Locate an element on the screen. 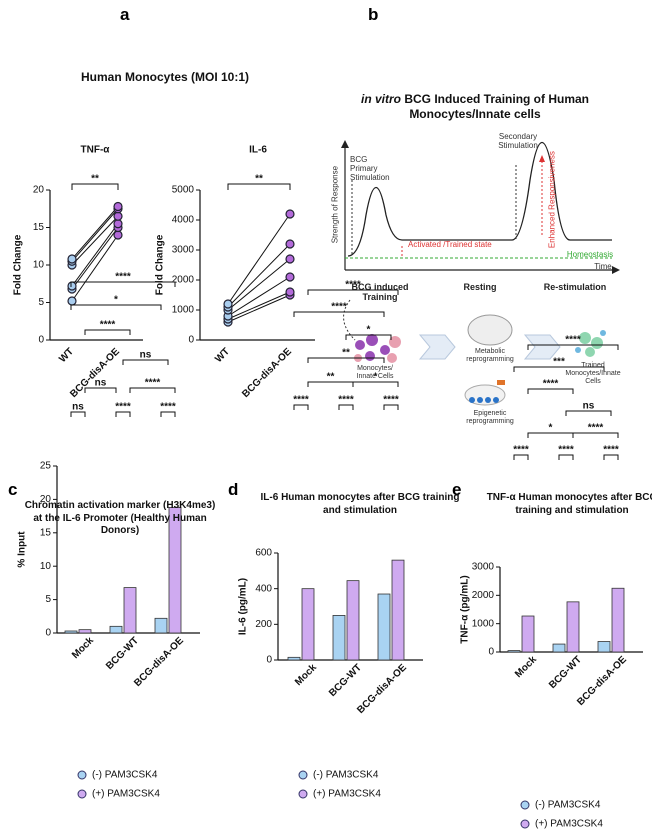 The image size is (652, 839). panel-label: c is located at coordinates (13, 489).